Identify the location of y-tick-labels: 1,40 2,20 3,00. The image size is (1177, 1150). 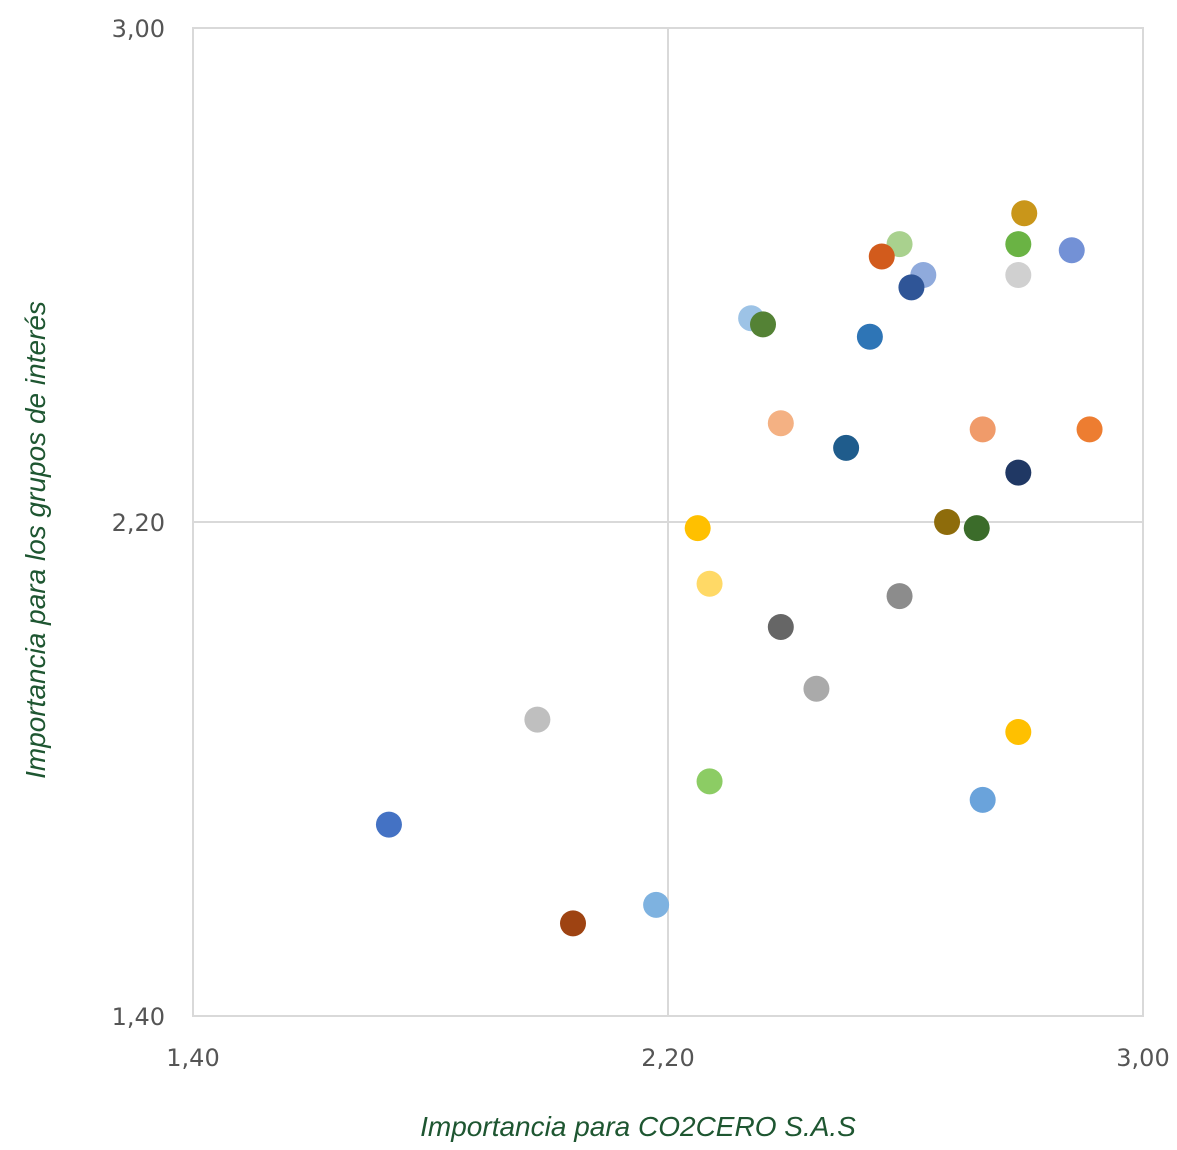
(138, 523).